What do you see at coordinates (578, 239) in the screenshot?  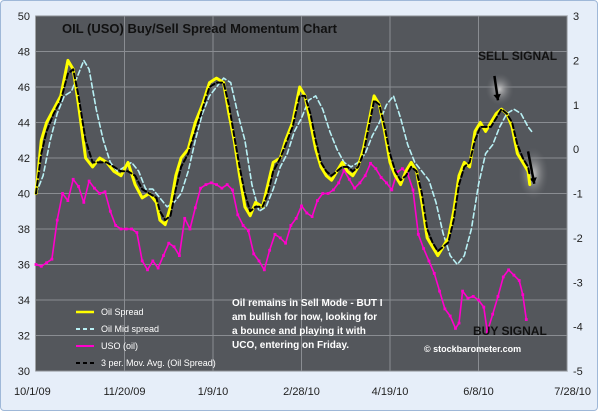 I see `right-y-tick-label: -2` at bounding box center [578, 239].